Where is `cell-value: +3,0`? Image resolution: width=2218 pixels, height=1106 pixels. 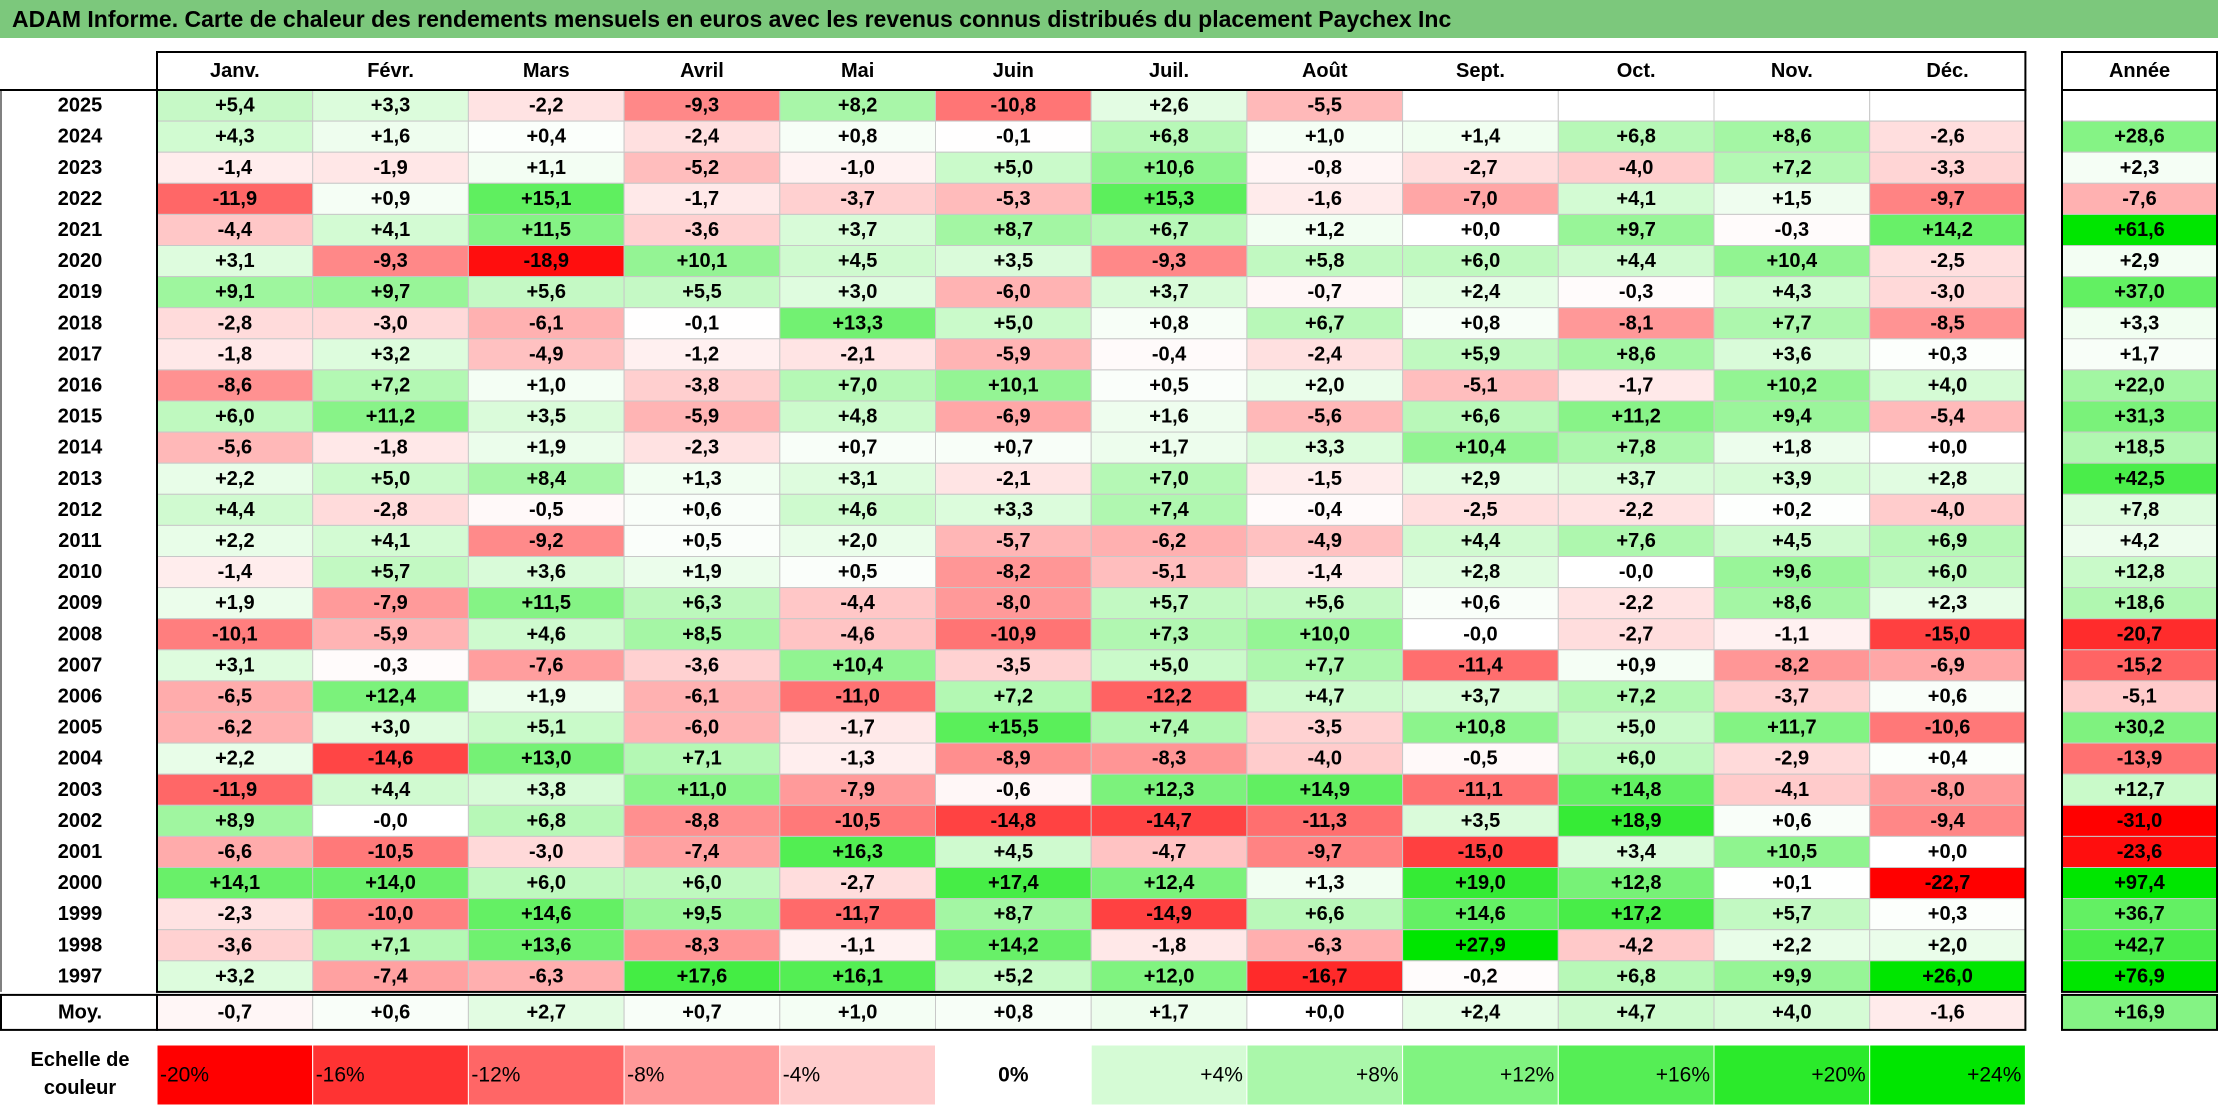 cell-value: +3,0 is located at coordinates (390, 728).